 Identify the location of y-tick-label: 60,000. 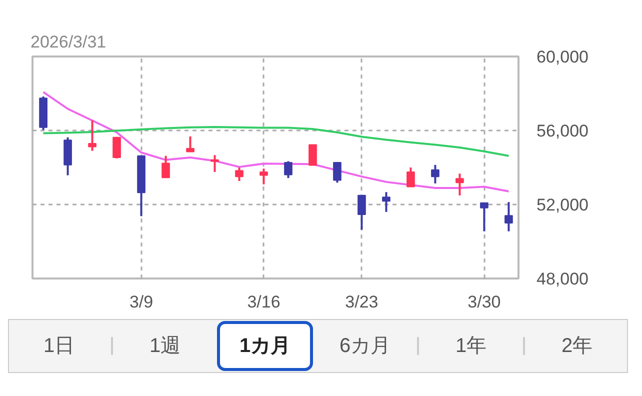
(562, 57).